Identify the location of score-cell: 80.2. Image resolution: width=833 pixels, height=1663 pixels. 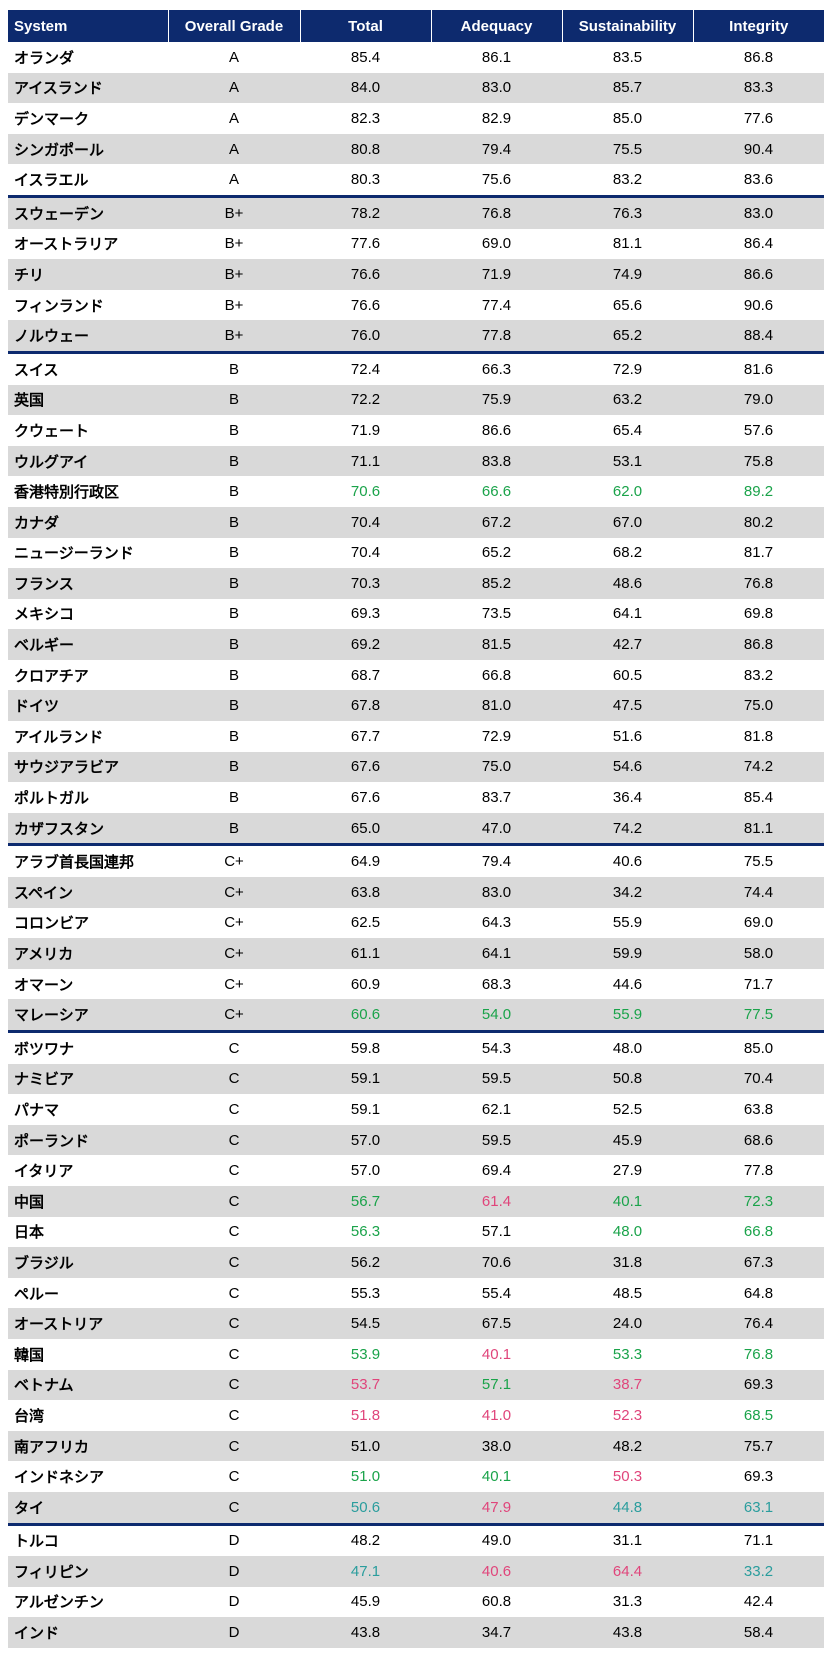
(758, 522).